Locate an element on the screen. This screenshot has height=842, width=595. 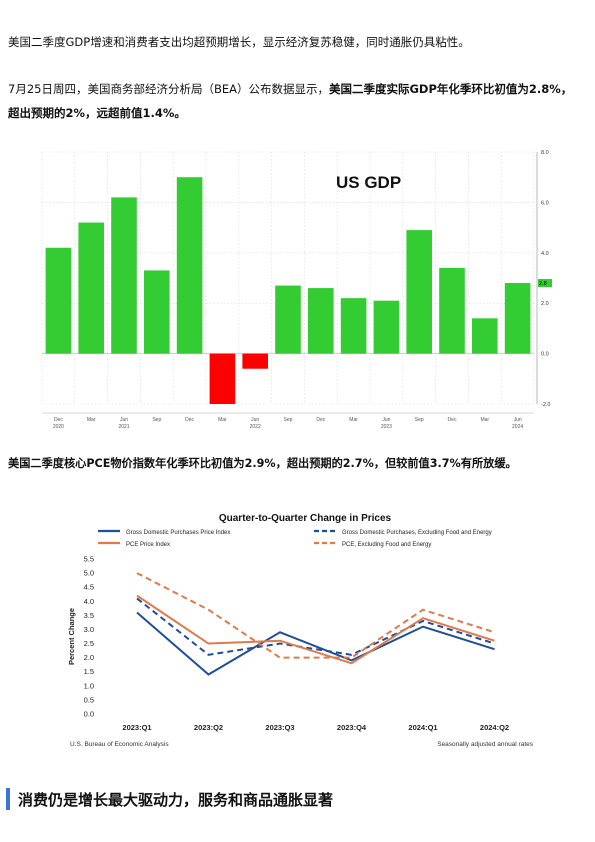
chart1-last-value-badge is located at coordinates (545, 283).